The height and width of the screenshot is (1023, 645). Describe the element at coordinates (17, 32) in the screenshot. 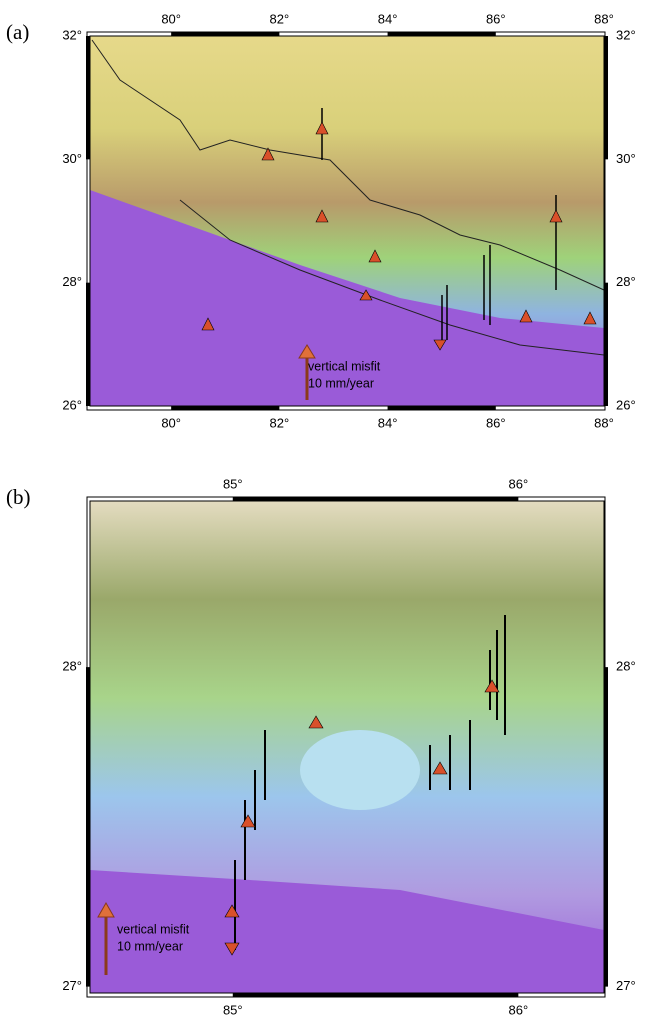

I see `panel-label: (a)` at that location.